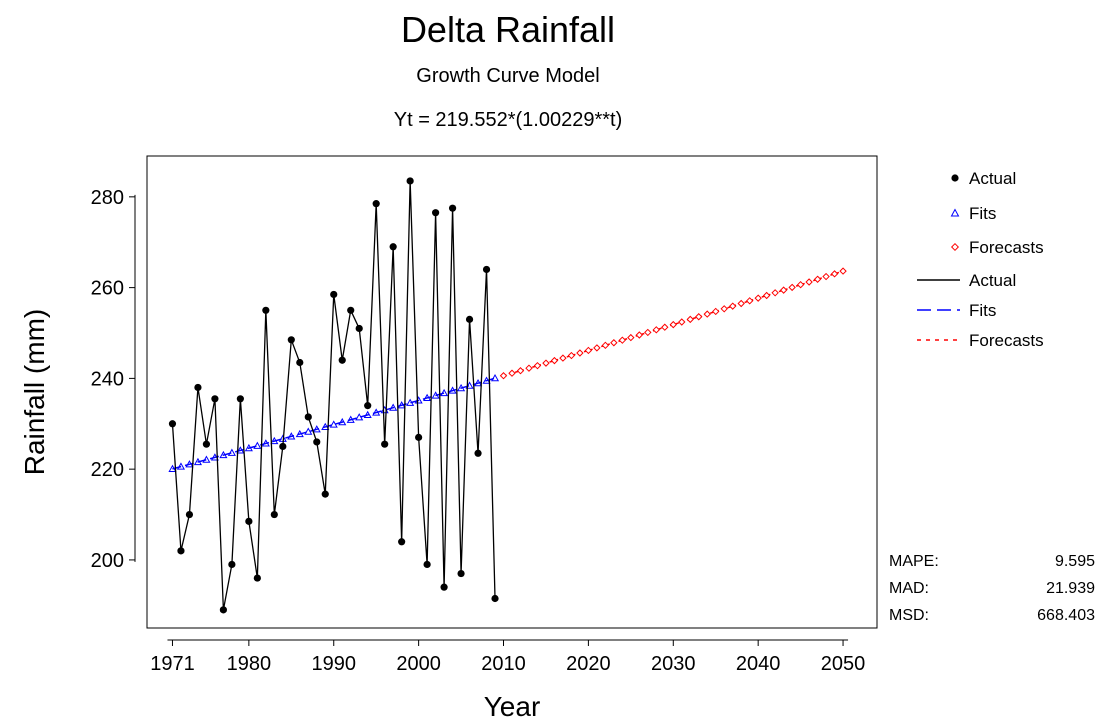  I want to click on x-tick-label: 1990, so click(333, 664).